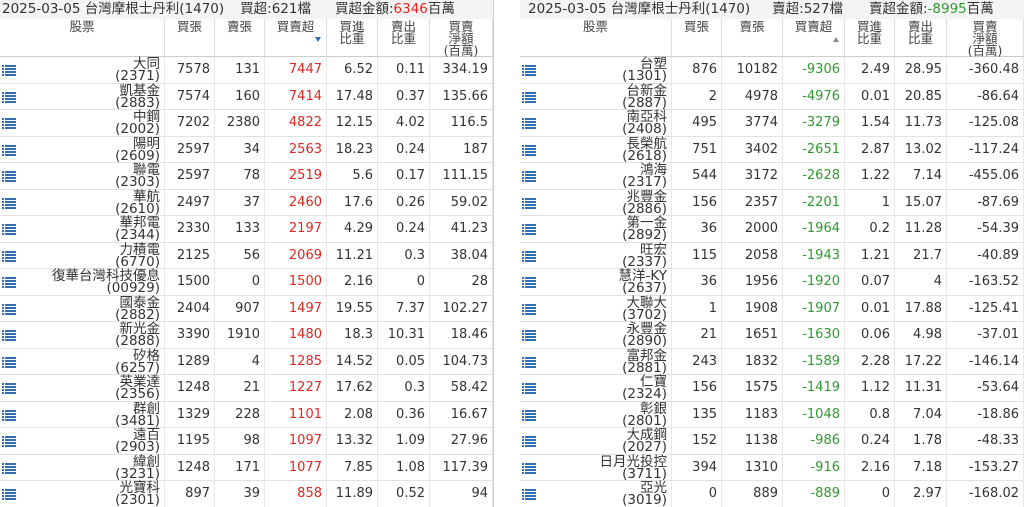 This screenshot has height=507, width=1024. I want to click on stock-name: 台新金, so click(647, 90).